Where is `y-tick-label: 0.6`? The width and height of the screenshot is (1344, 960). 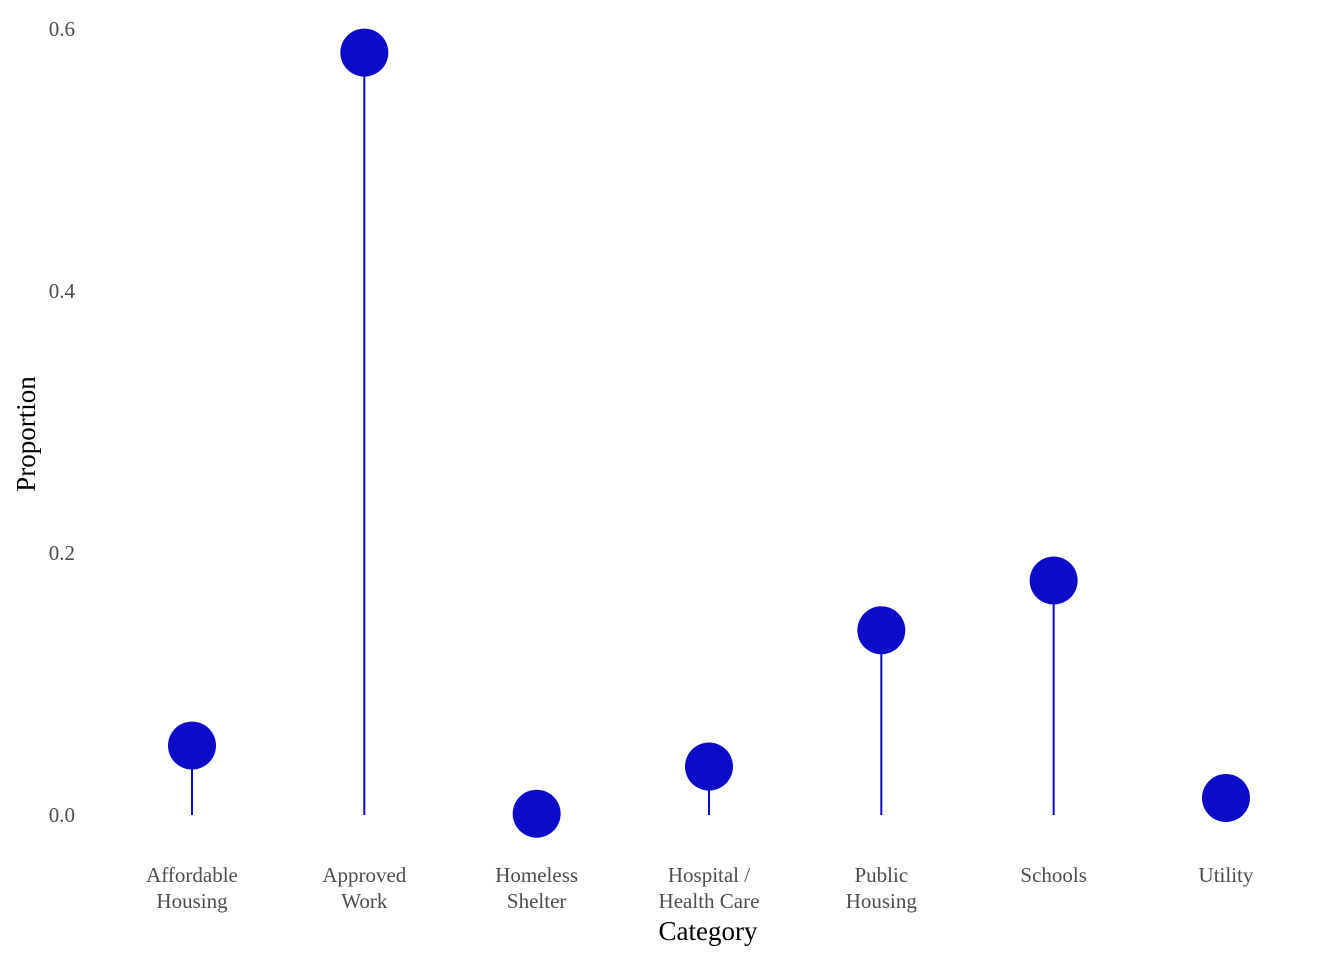
y-tick-label: 0.6 is located at coordinates (62, 29).